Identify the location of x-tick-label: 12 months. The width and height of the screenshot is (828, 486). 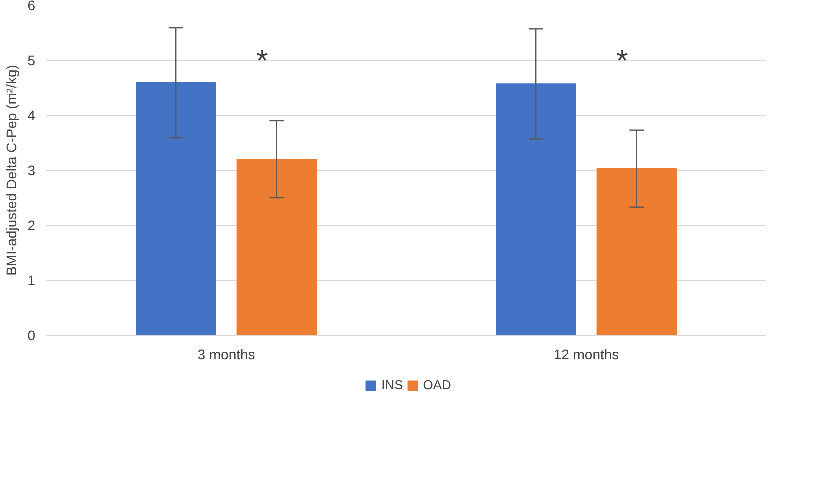
(587, 354).